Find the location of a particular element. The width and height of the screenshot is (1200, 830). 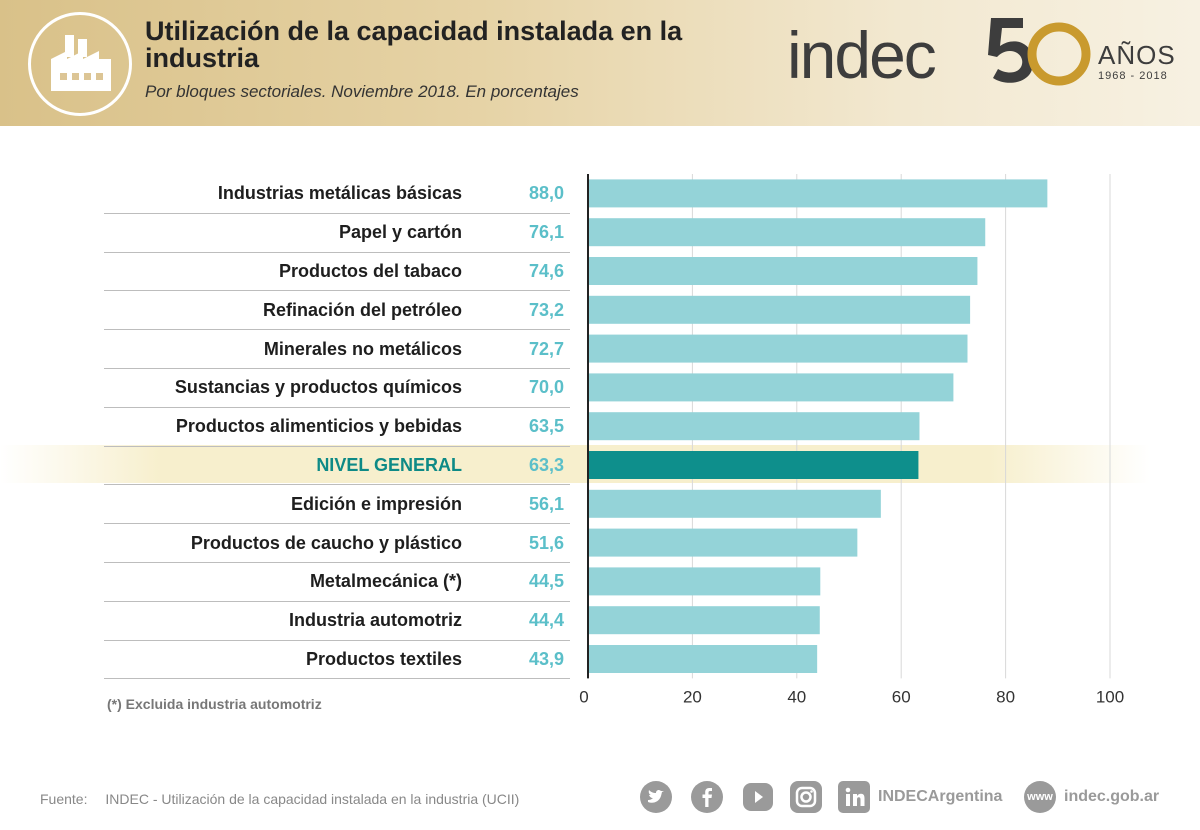

category-label: Refinación del petróleo is located at coordinates (362, 309).